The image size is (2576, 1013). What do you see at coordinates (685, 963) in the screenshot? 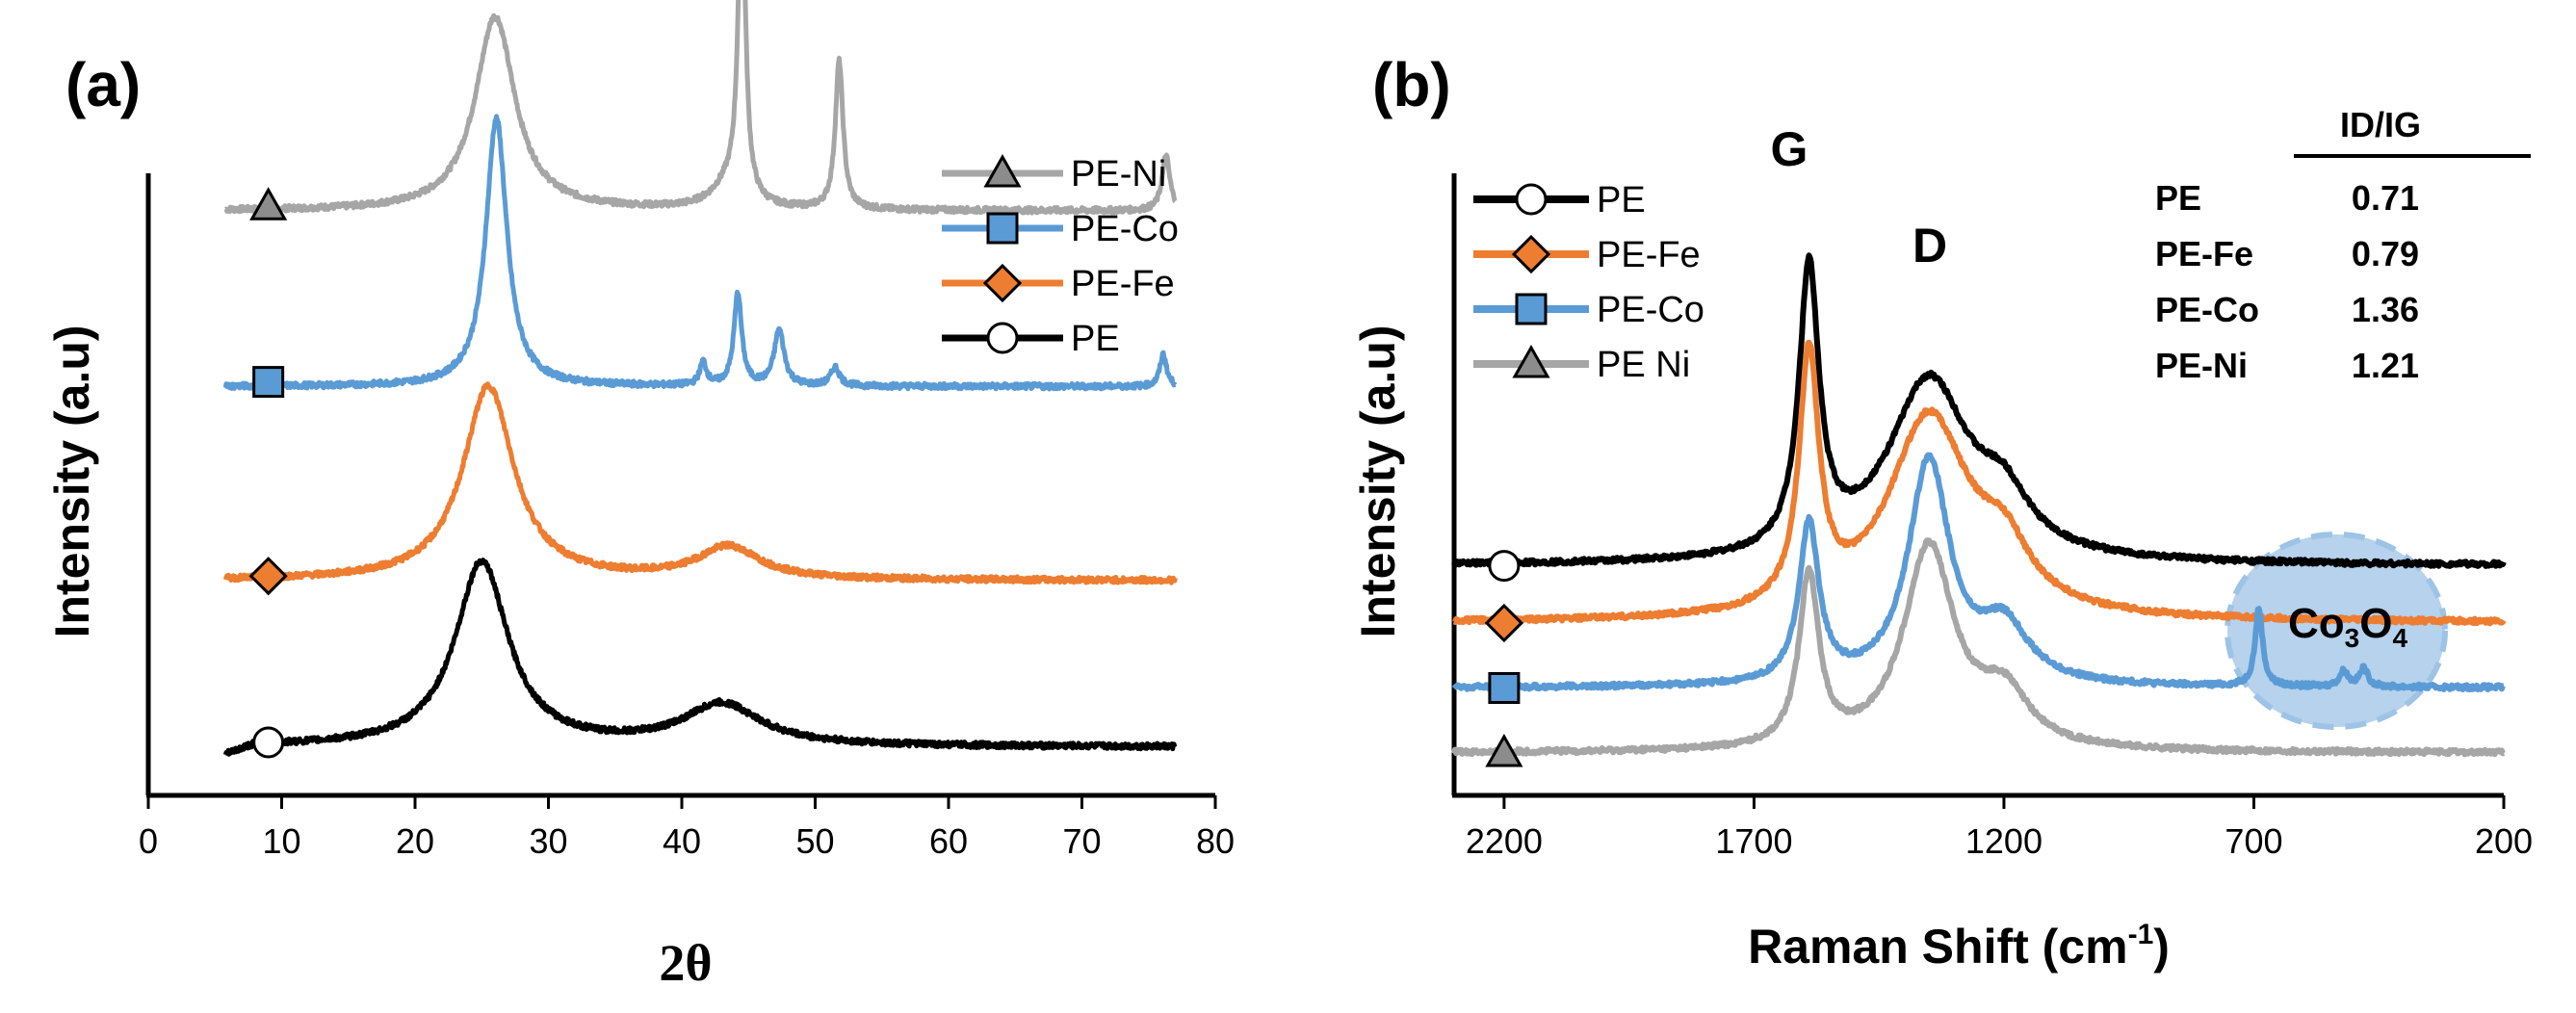
I see `panel-a-x-axis-title: 2θ` at bounding box center [685, 963].